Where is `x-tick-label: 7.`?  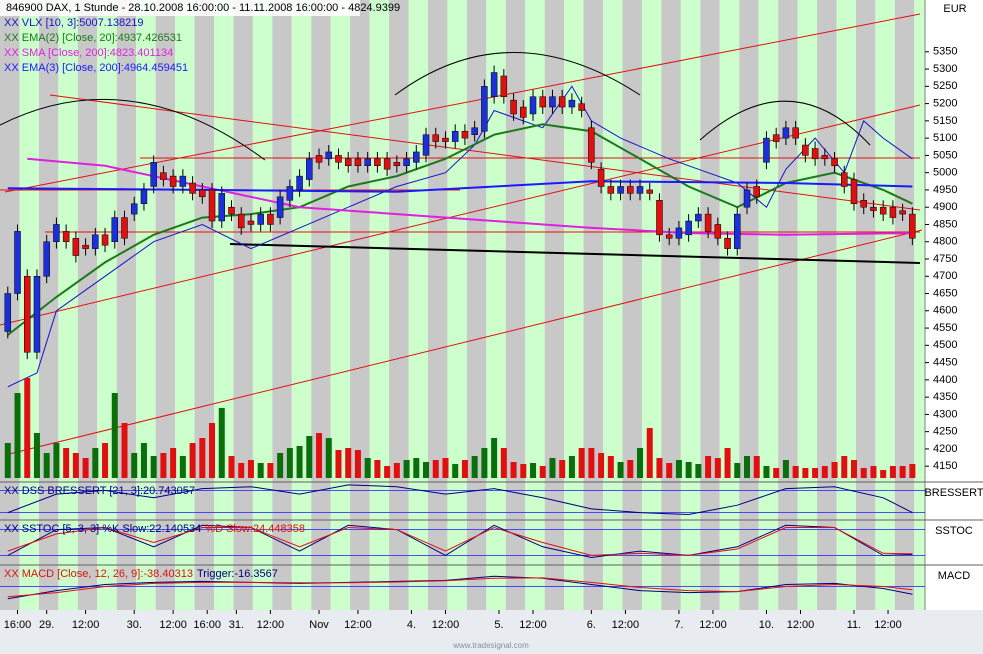
x-tick-label: 7. is located at coordinates (678, 625).